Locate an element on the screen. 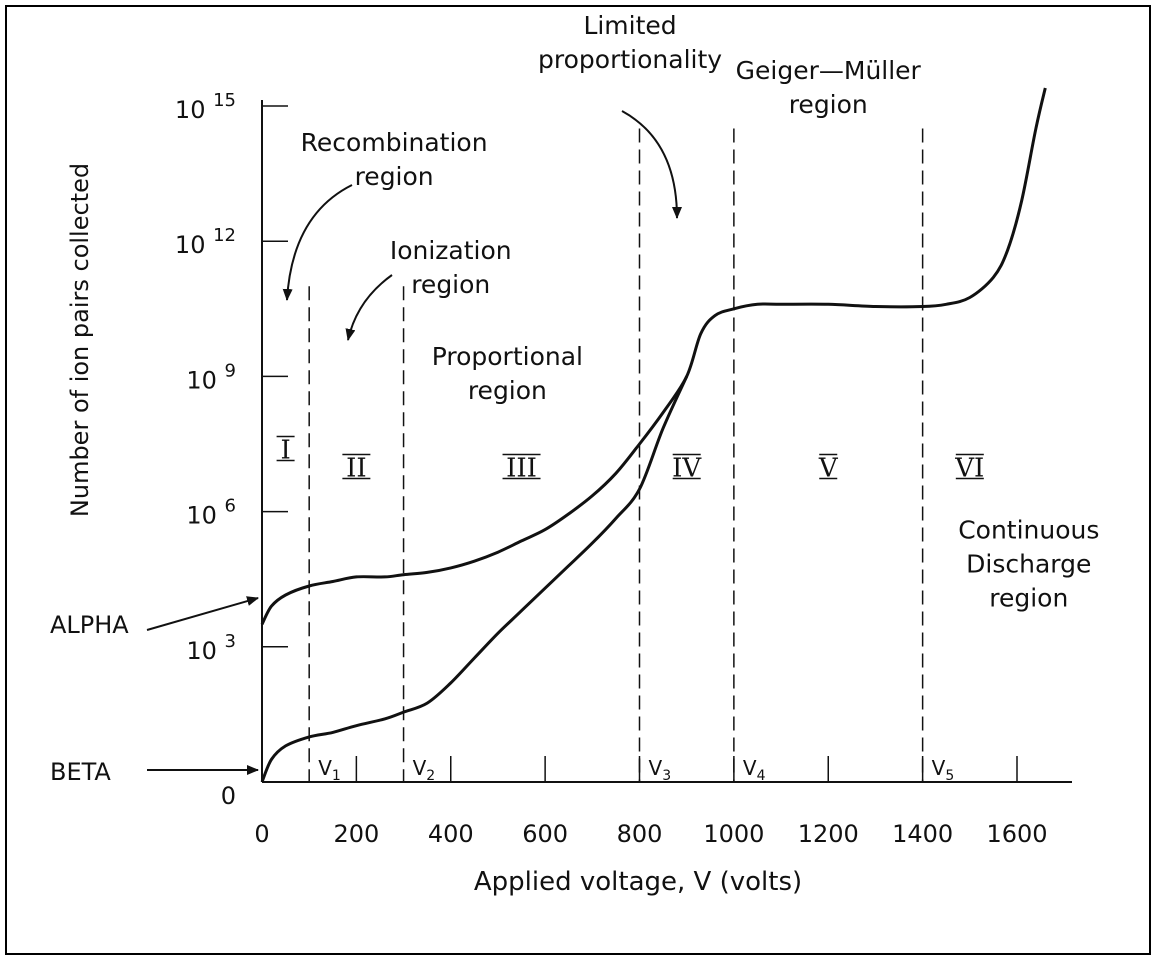  region-label: Continuous Discharge region is located at coordinates (1028, 564).